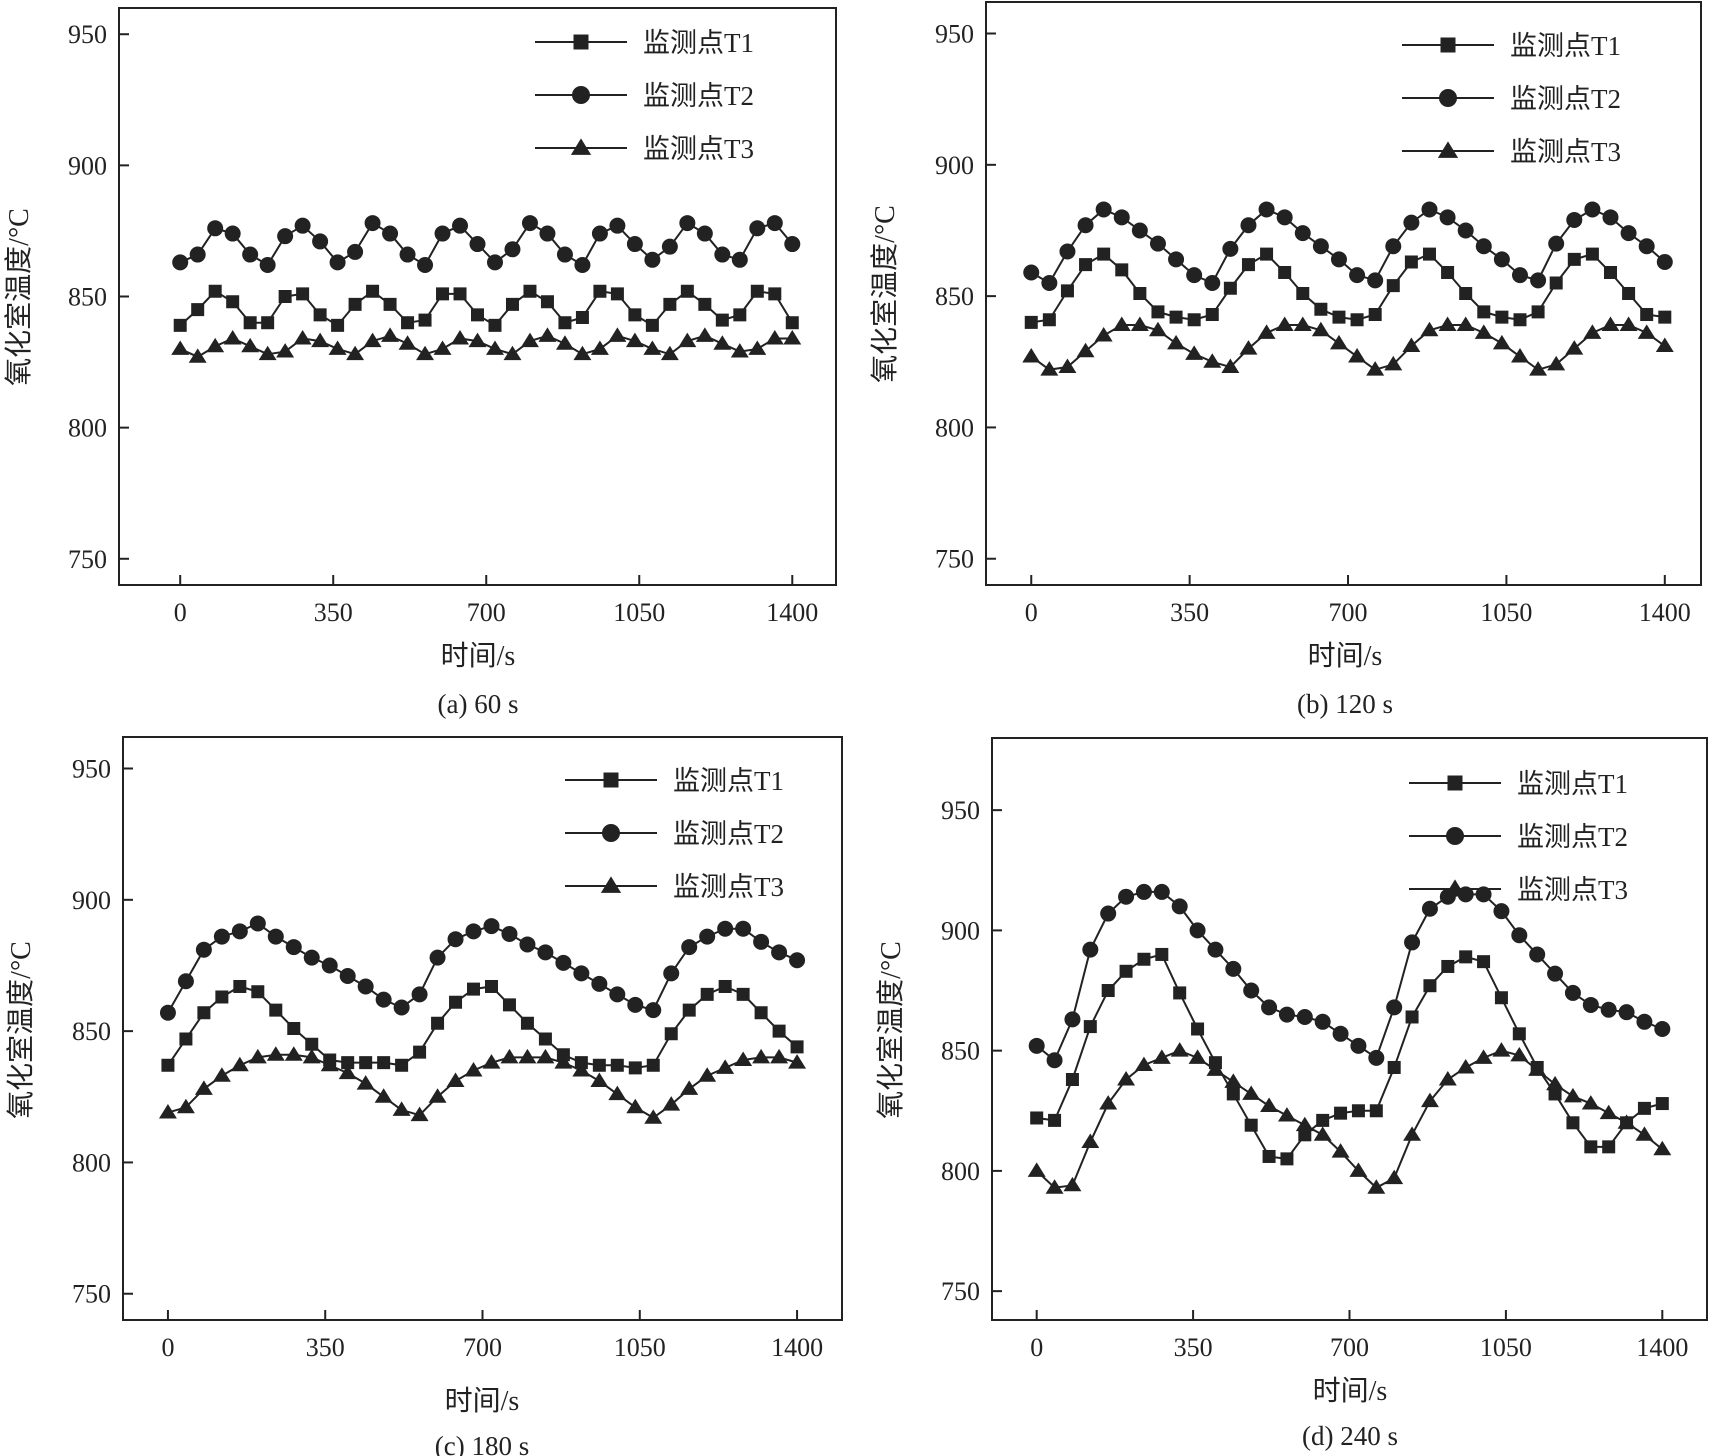  Describe the element at coordinates (1350, 1391) in the screenshot. I see `x-axis-title: 时间/s` at that location.